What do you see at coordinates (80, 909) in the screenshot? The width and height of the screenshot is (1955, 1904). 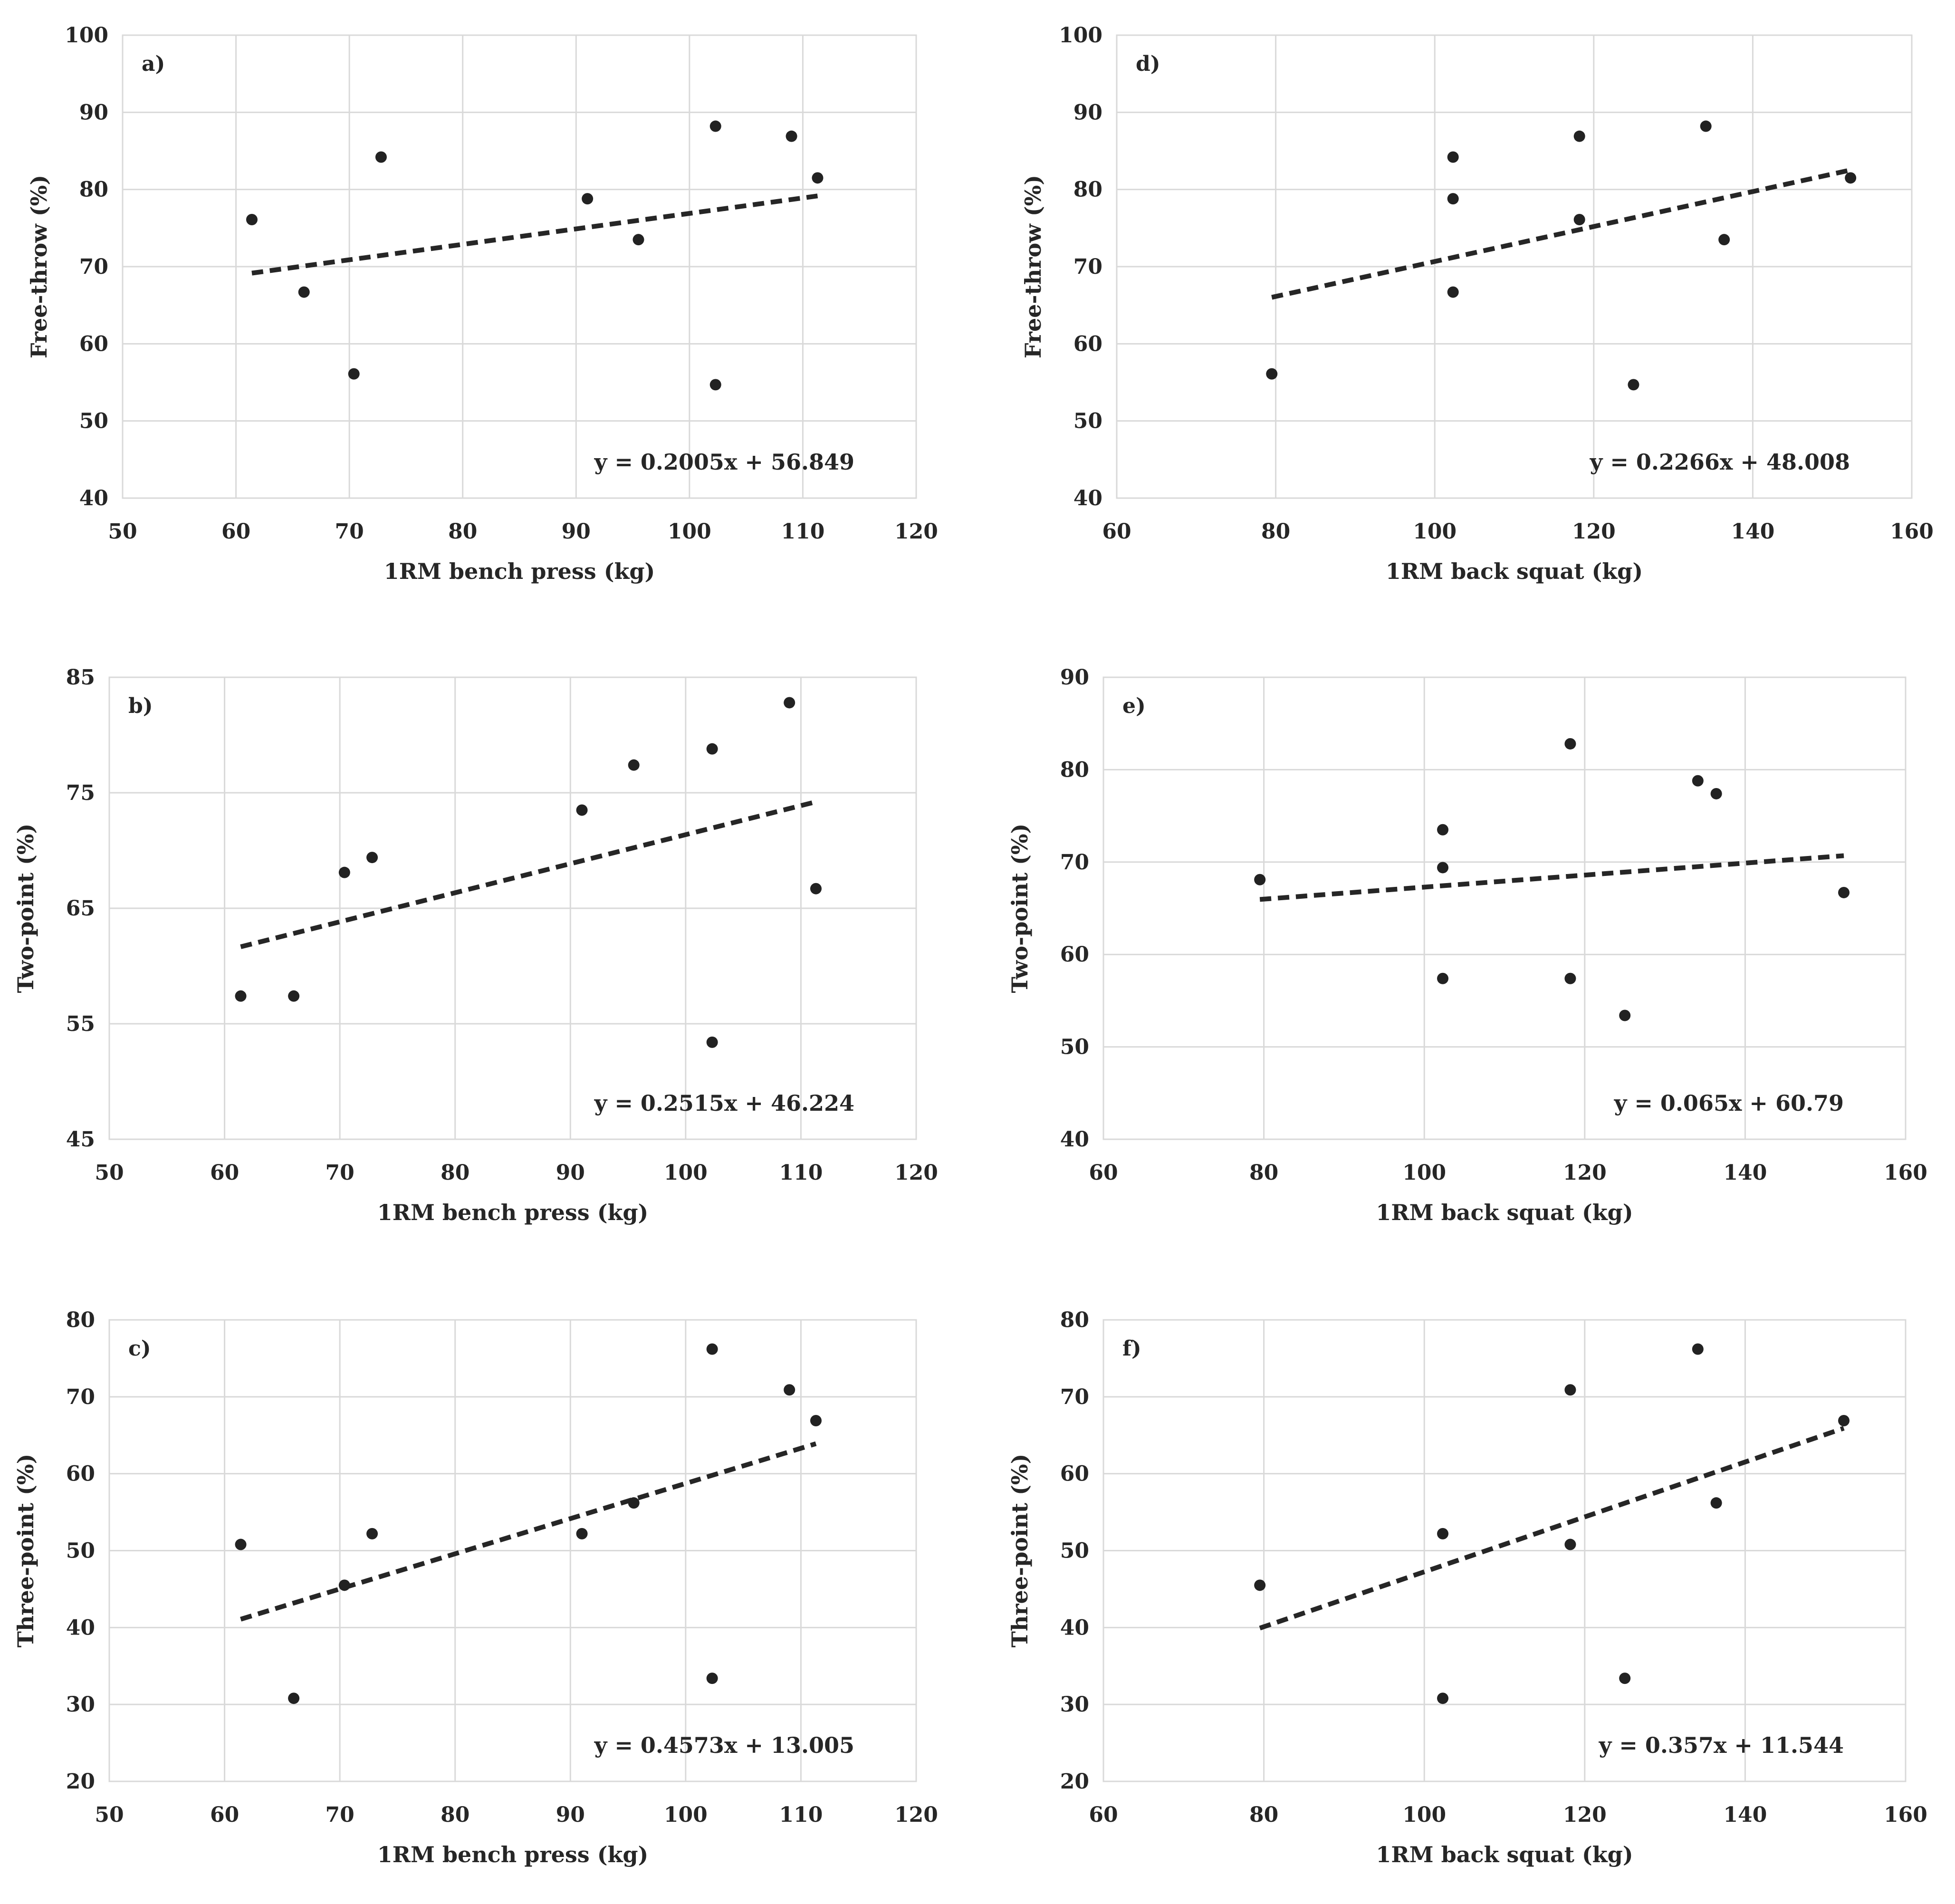 I see `y-tick-label: 65` at bounding box center [80, 909].